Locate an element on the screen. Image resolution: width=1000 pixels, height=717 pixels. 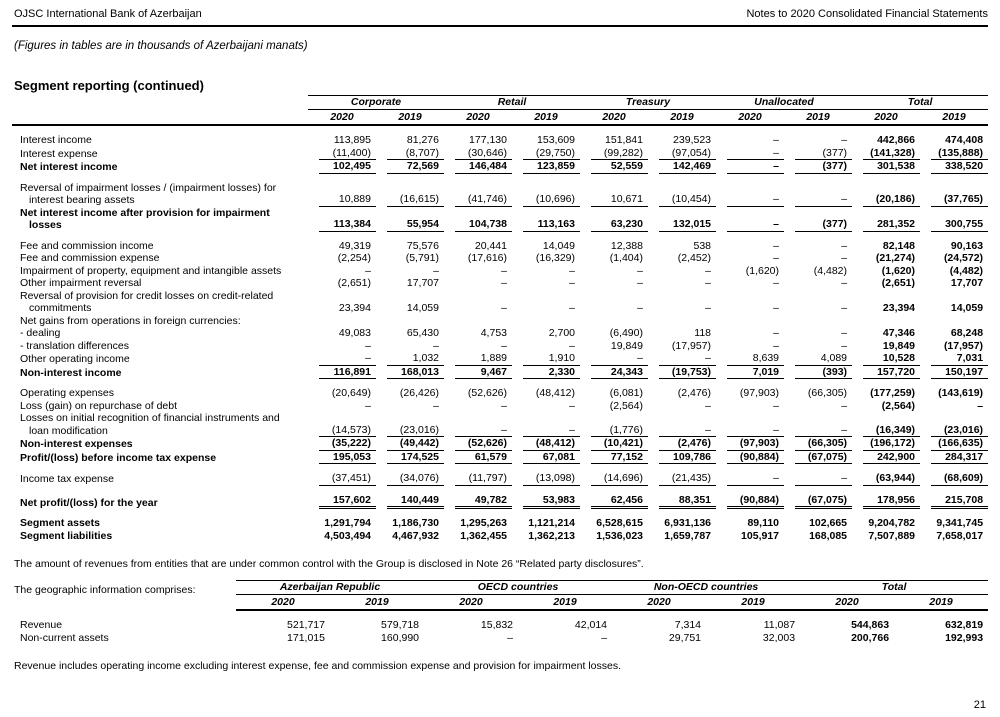
row-label-text: Other operating income is located at coordinates (75, 359).